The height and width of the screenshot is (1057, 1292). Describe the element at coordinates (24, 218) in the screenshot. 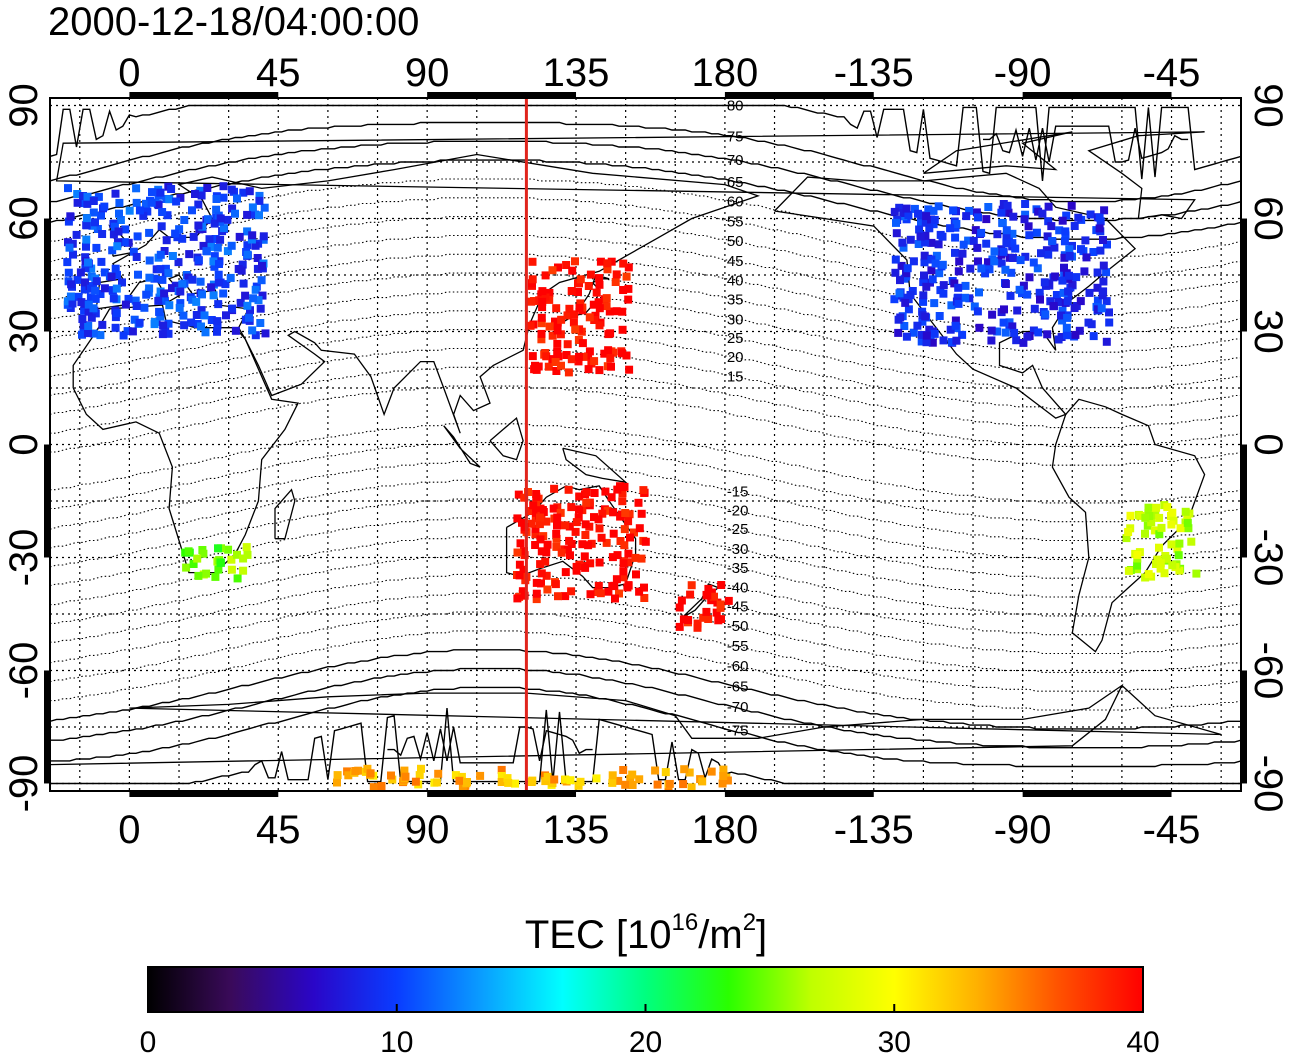

I see `left-latitude-tick-label: 60` at that location.